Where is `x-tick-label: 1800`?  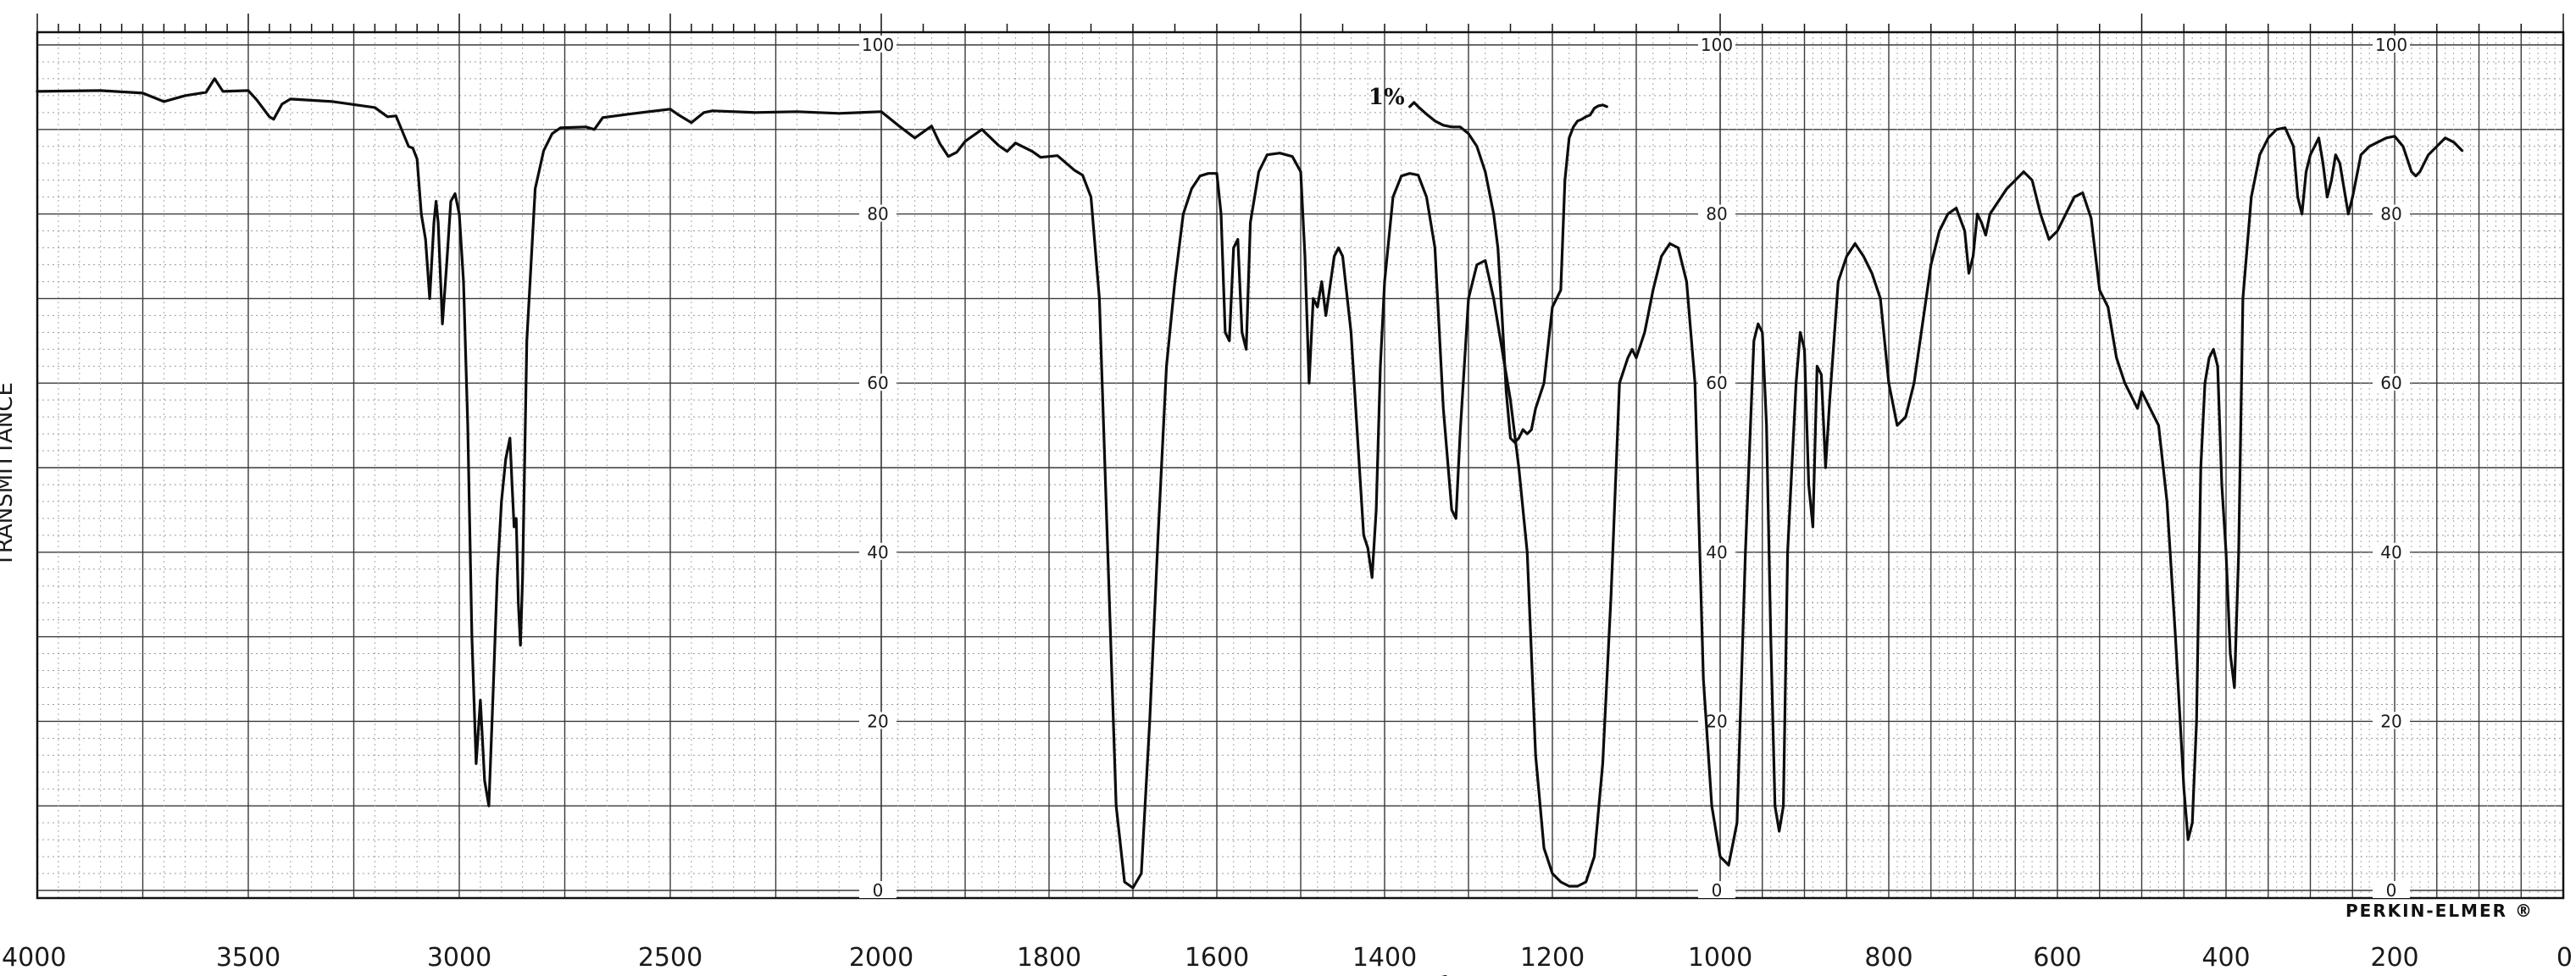 x-tick-label: 1800 is located at coordinates (1049, 958).